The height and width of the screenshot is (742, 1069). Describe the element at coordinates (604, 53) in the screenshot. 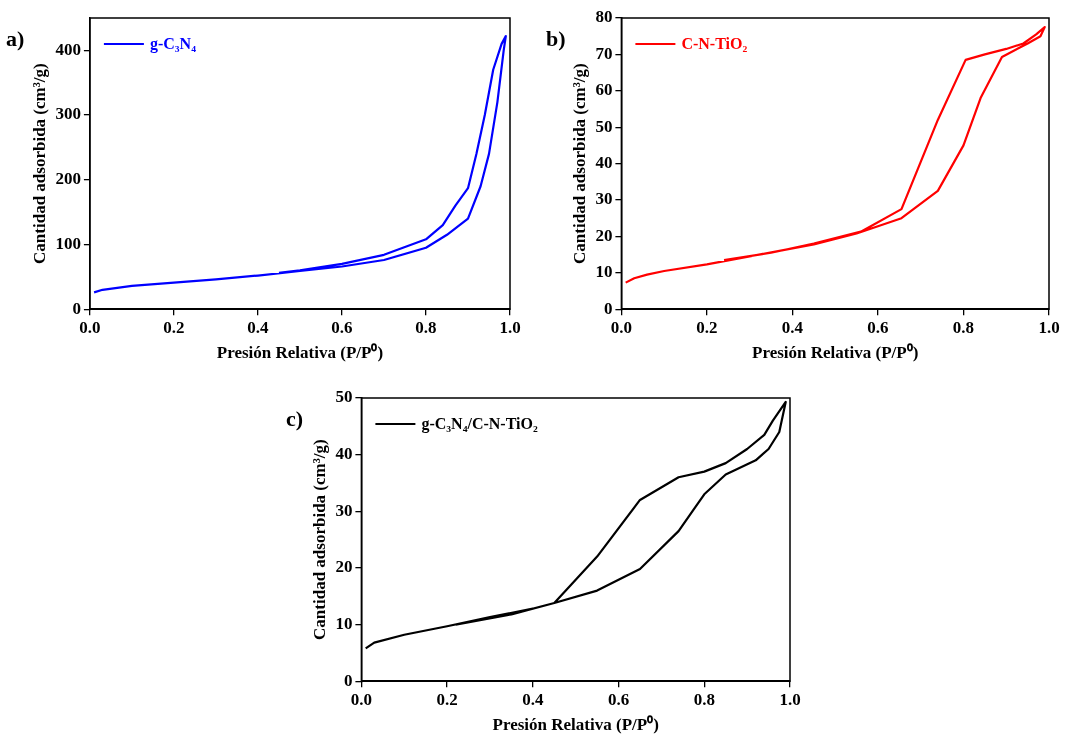

I see `y-tick-label: 70` at that location.